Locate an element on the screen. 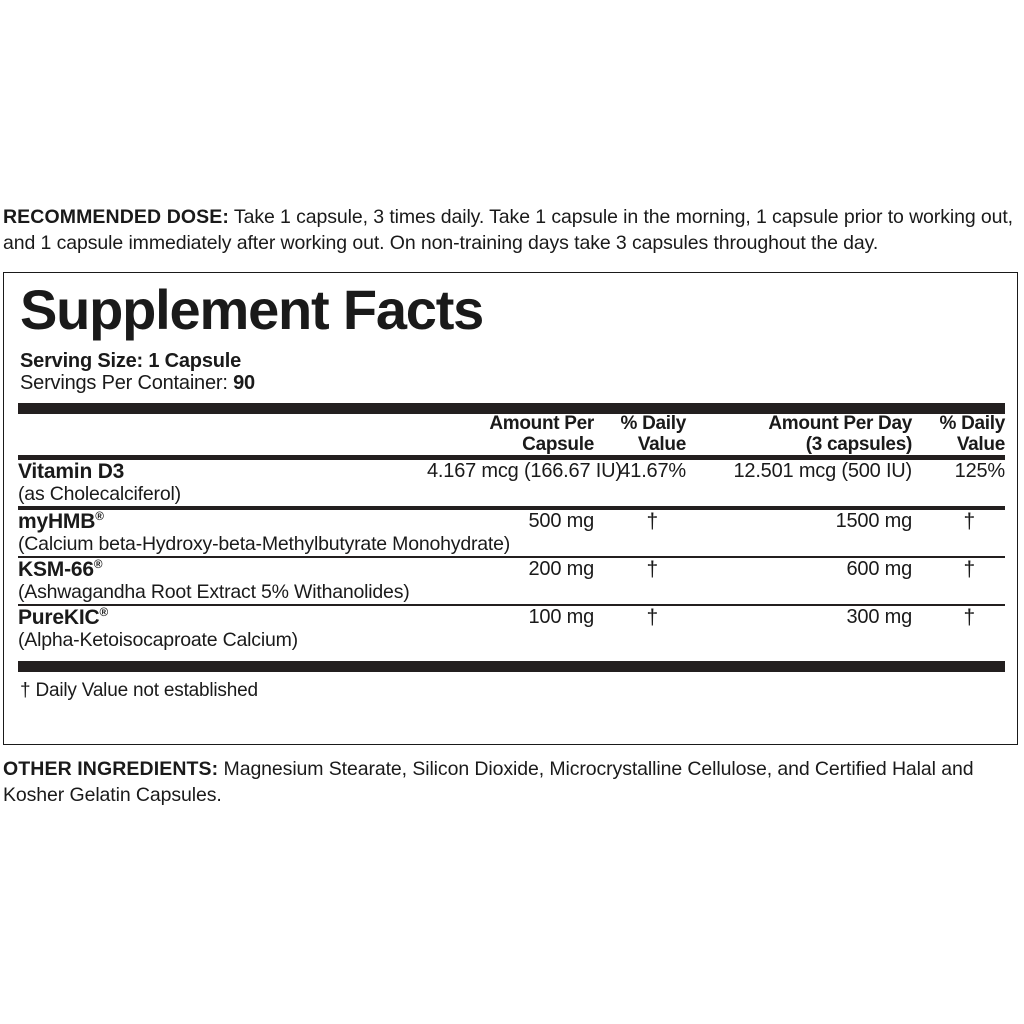 This screenshot has height=1024, width=1024. amount-per-capsule-value: 100 mg is located at coordinates (561, 617).